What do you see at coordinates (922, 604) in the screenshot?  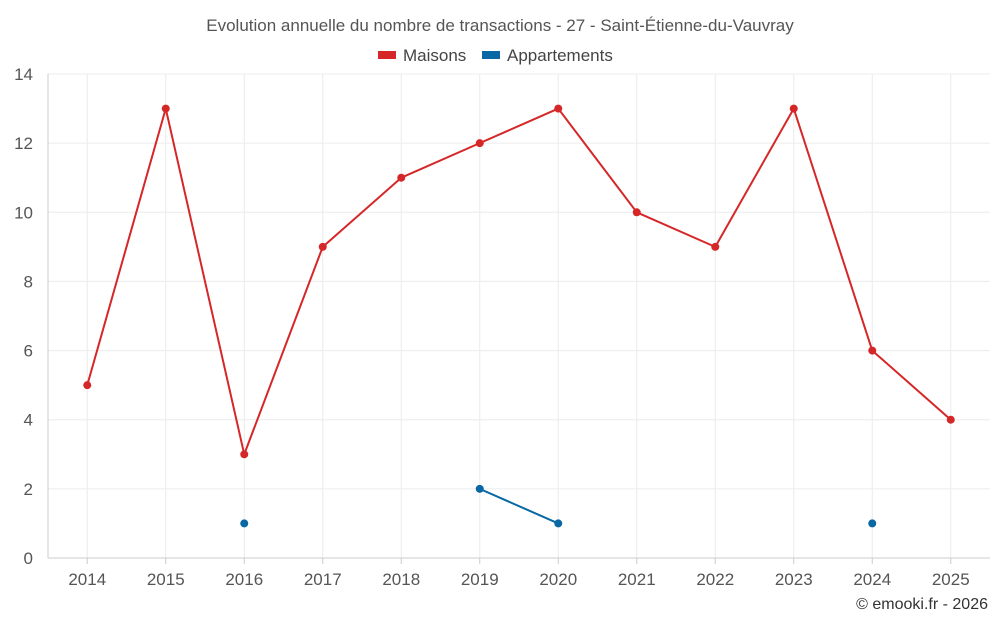 I see `credit-text: © emooki.fr - 2026` at bounding box center [922, 604].